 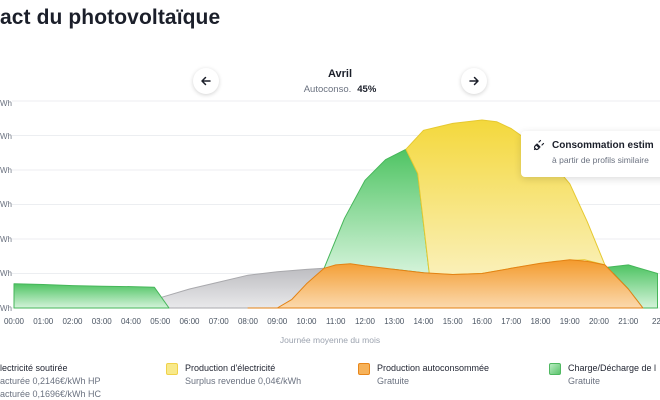 What do you see at coordinates (336, 321) in the screenshot?
I see `x-tick-label: 11:00` at bounding box center [336, 321].